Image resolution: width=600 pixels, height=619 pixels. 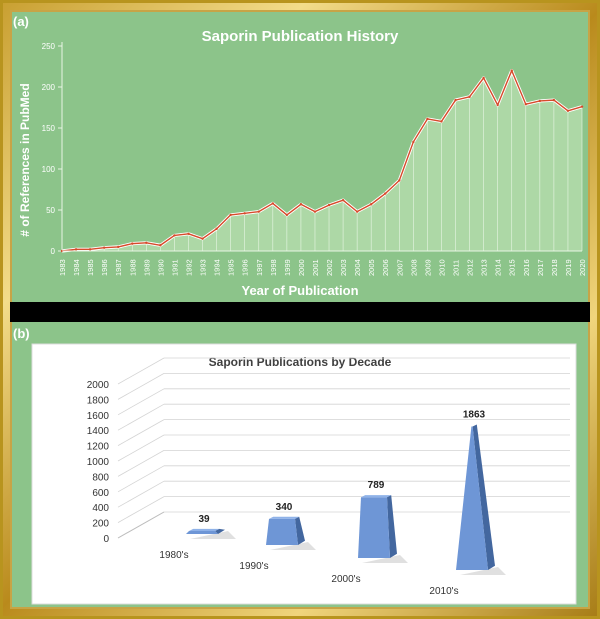 I want to click on x-tick-label: 2000, so click(x=301, y=267).